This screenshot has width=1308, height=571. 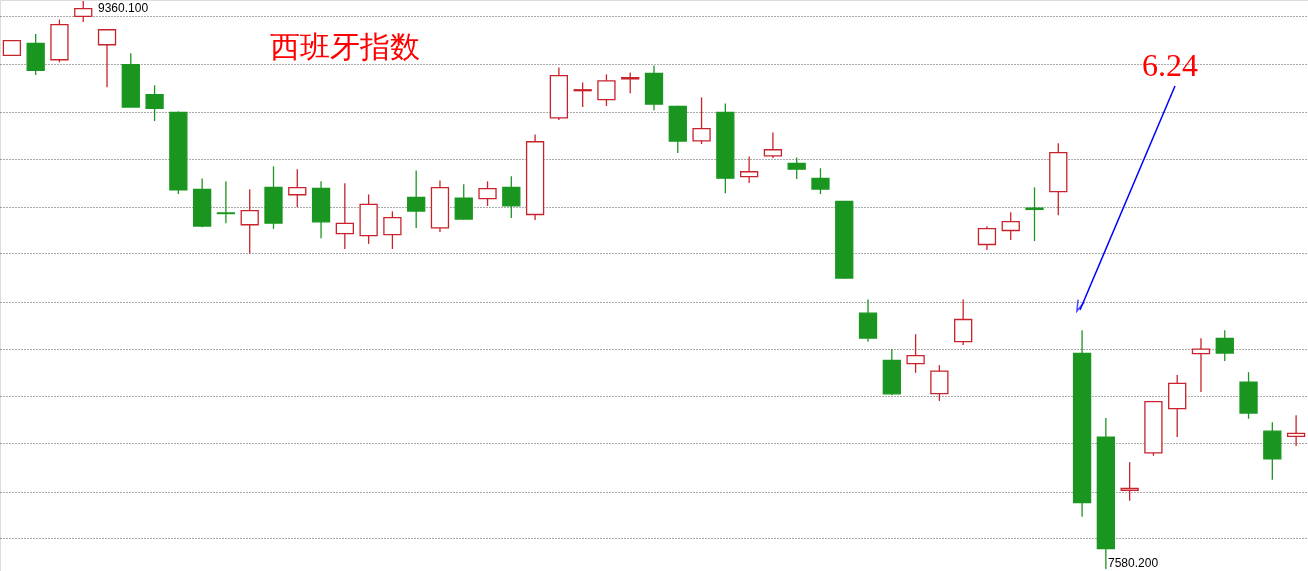 I want to click on annotation: 6.24, so click(x=1170, y=65).